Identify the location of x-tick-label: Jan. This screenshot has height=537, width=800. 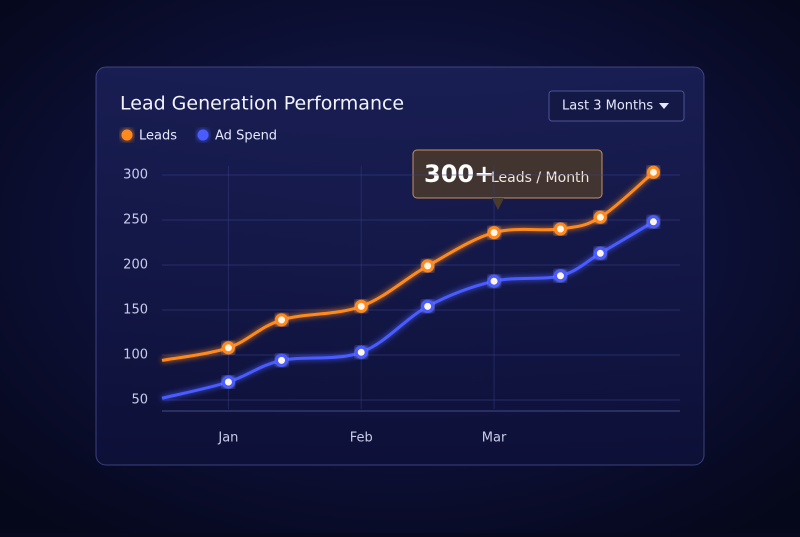
(227, 438).